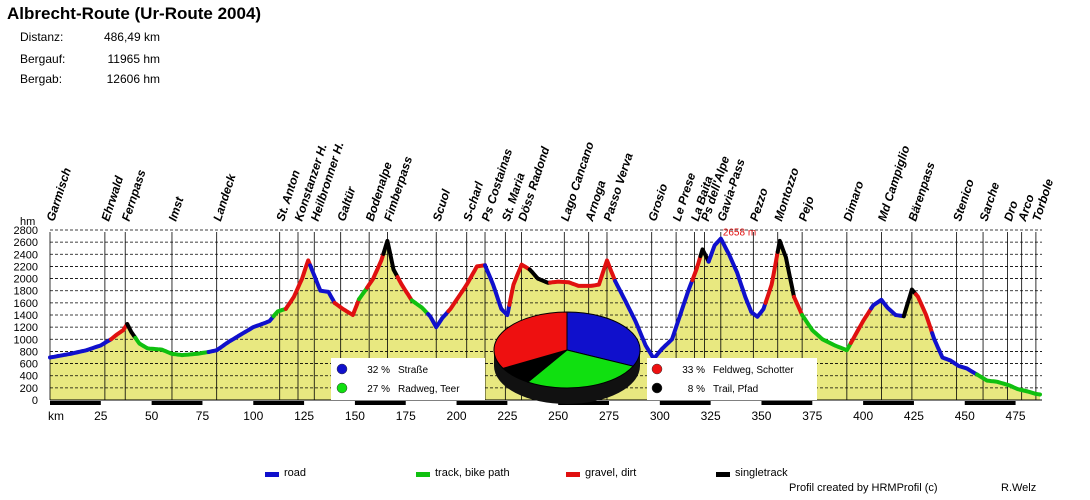 The image size is (1090, 500). What do you see at coordinates (921, 191) in the screenshot?
I see `waypoint-label: Bärenpass` at bounding box center [921, 191].